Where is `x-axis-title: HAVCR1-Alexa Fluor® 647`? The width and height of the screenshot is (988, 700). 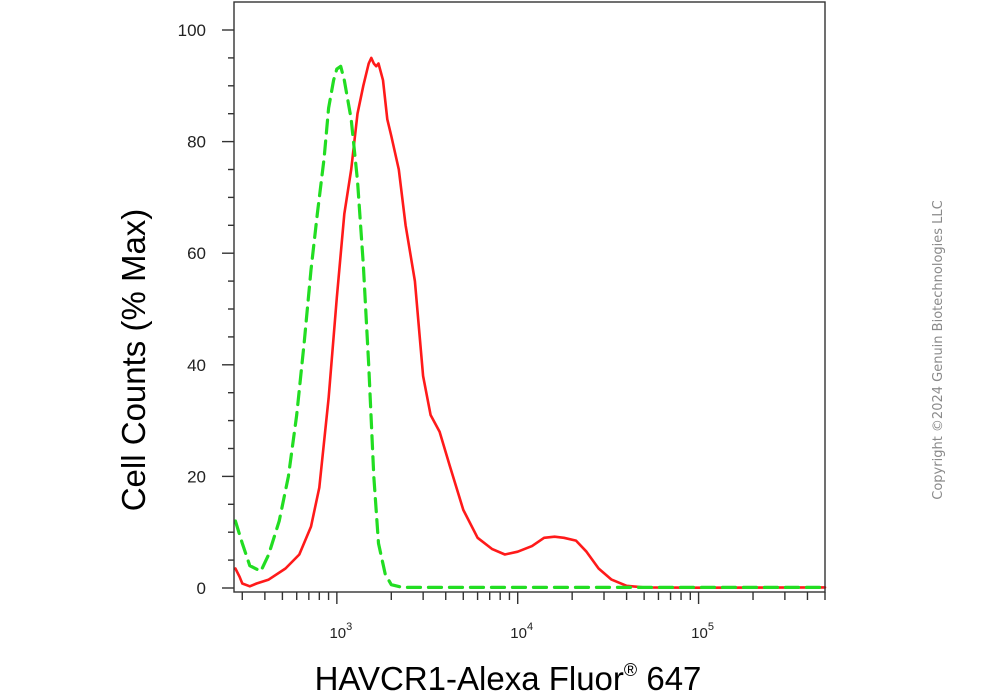 x-axis-title: HAVCR1-Alexa Fluor® 647 is located at coordinates (508, 678).